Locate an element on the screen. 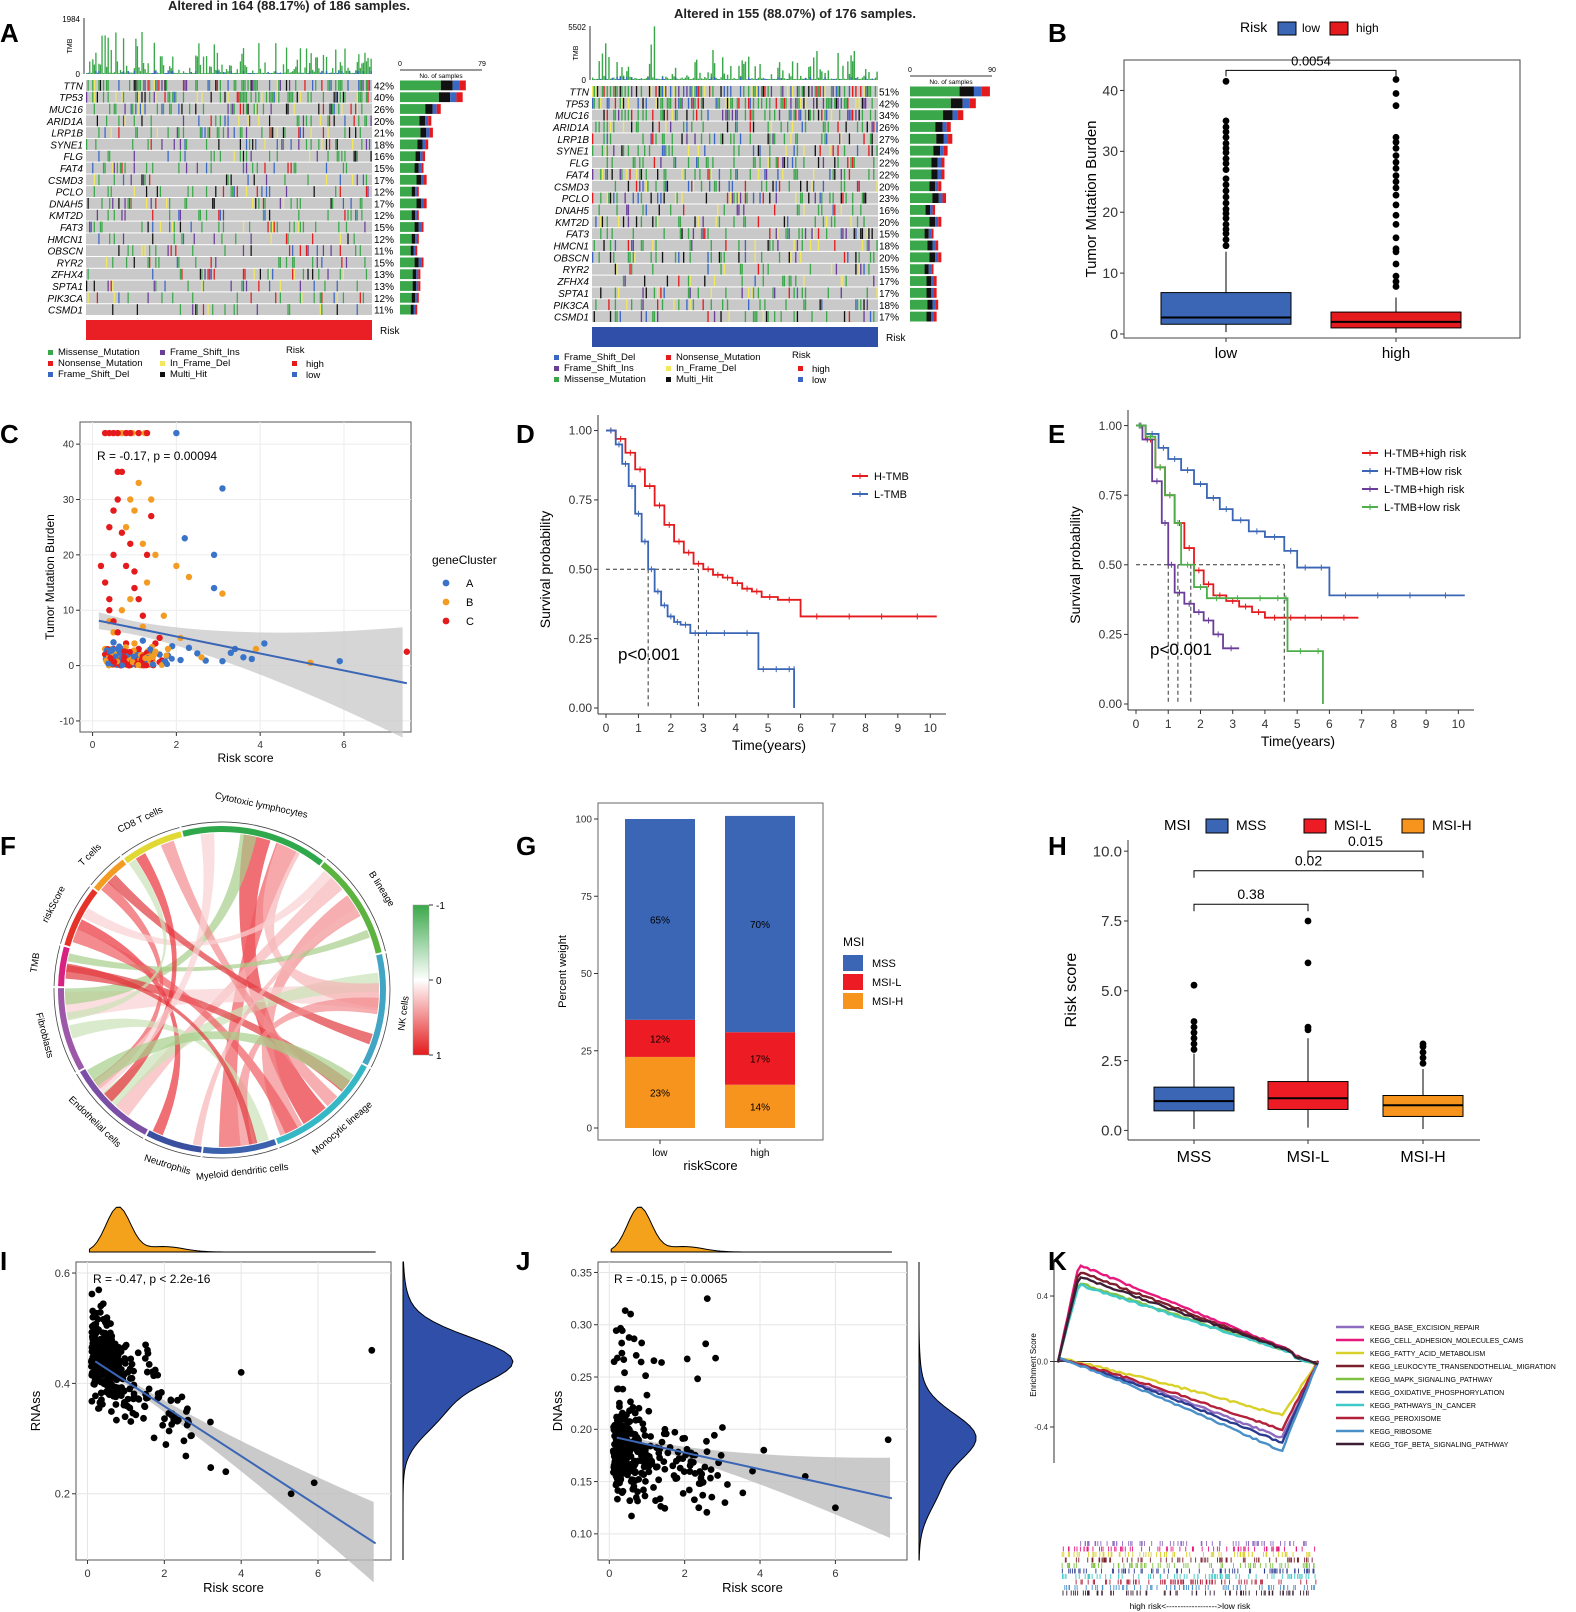  e-ytick-label: 0.50 is located at coordinates (1111, 565).